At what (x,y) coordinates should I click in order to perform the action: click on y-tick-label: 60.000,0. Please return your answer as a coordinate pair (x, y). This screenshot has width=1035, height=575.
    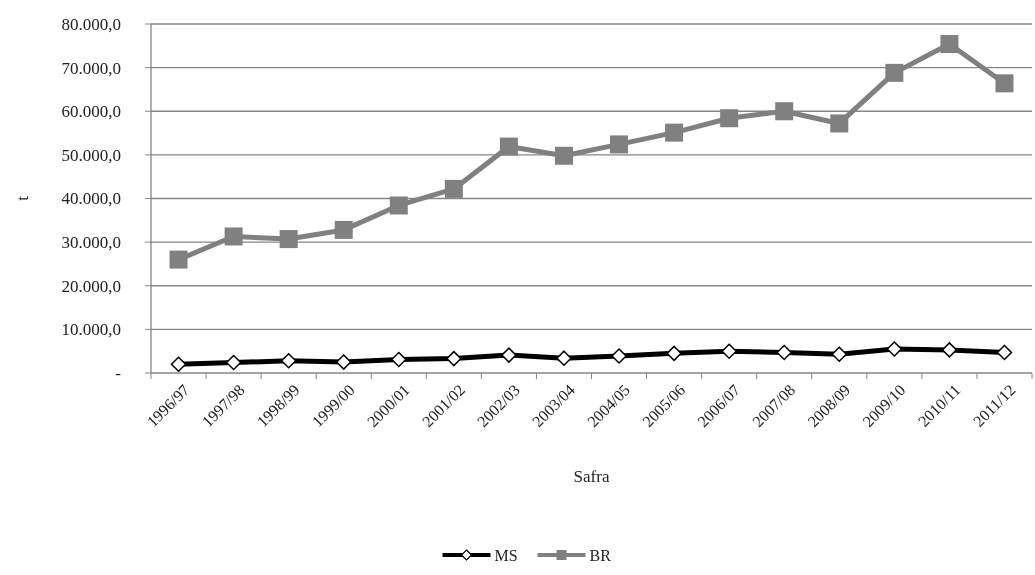
    Looking at the image, I should click on (91, 112).